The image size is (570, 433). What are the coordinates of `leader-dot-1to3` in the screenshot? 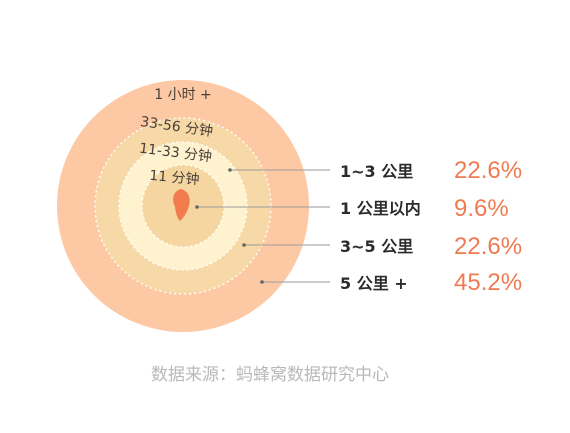 It's located at (230, 170).